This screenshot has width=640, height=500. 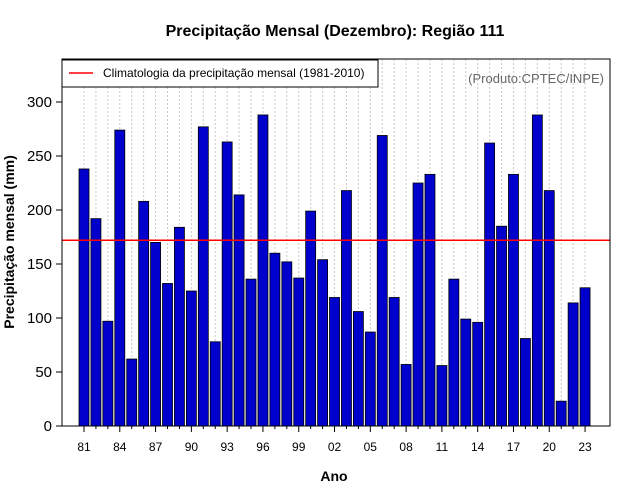 I want to click on x-tick-label: 99, so click(x=299, y=447).